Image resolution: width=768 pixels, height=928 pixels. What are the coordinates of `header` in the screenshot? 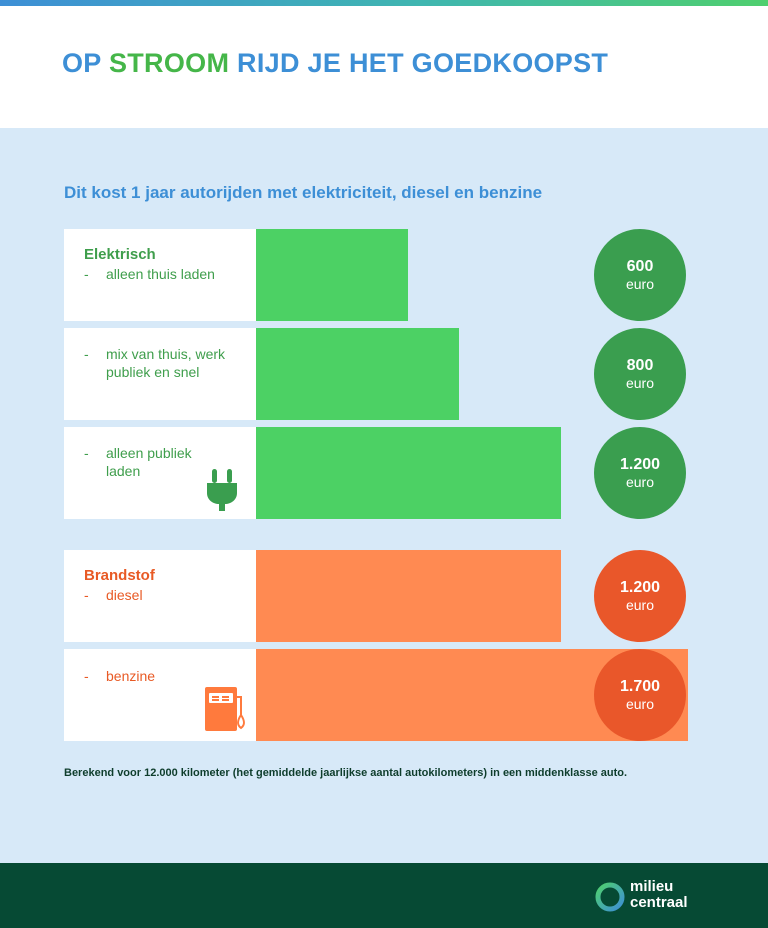 It's located at (384, 67).